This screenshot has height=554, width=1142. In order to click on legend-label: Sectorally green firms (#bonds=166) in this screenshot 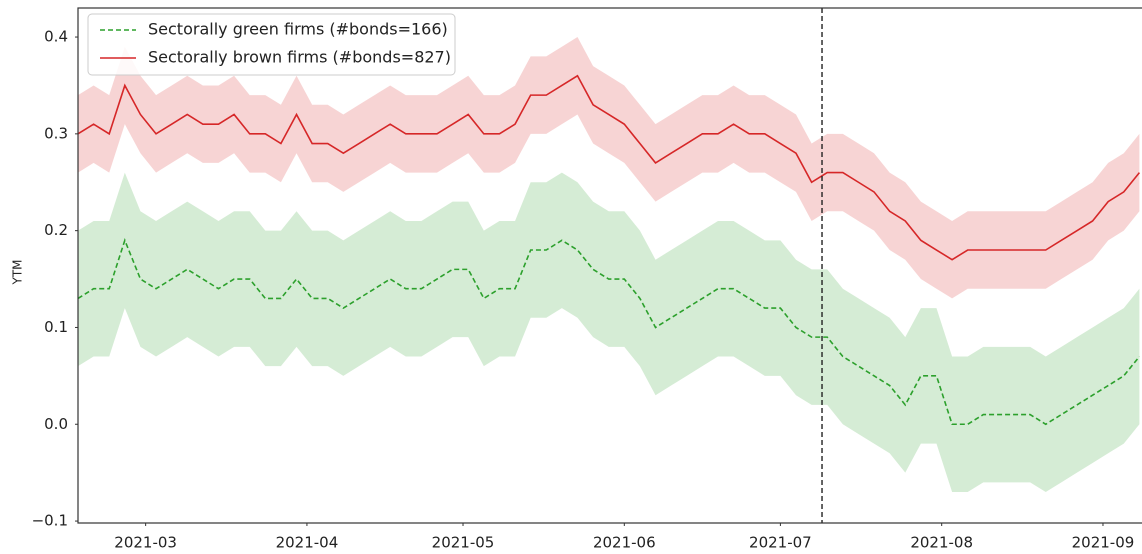, I will do `click(298, 29)`.